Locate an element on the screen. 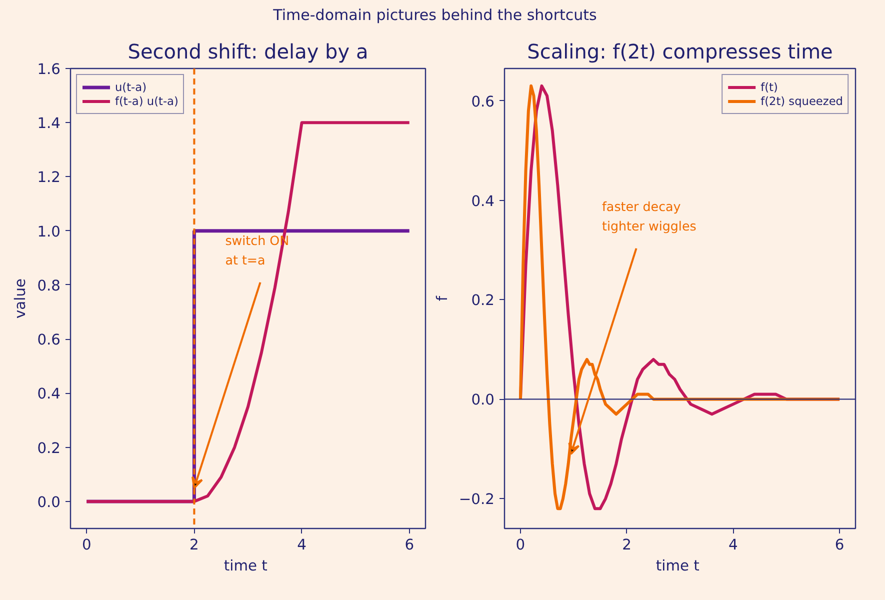  y-tick-label: −0.2 is located at coordinates (476, 499).